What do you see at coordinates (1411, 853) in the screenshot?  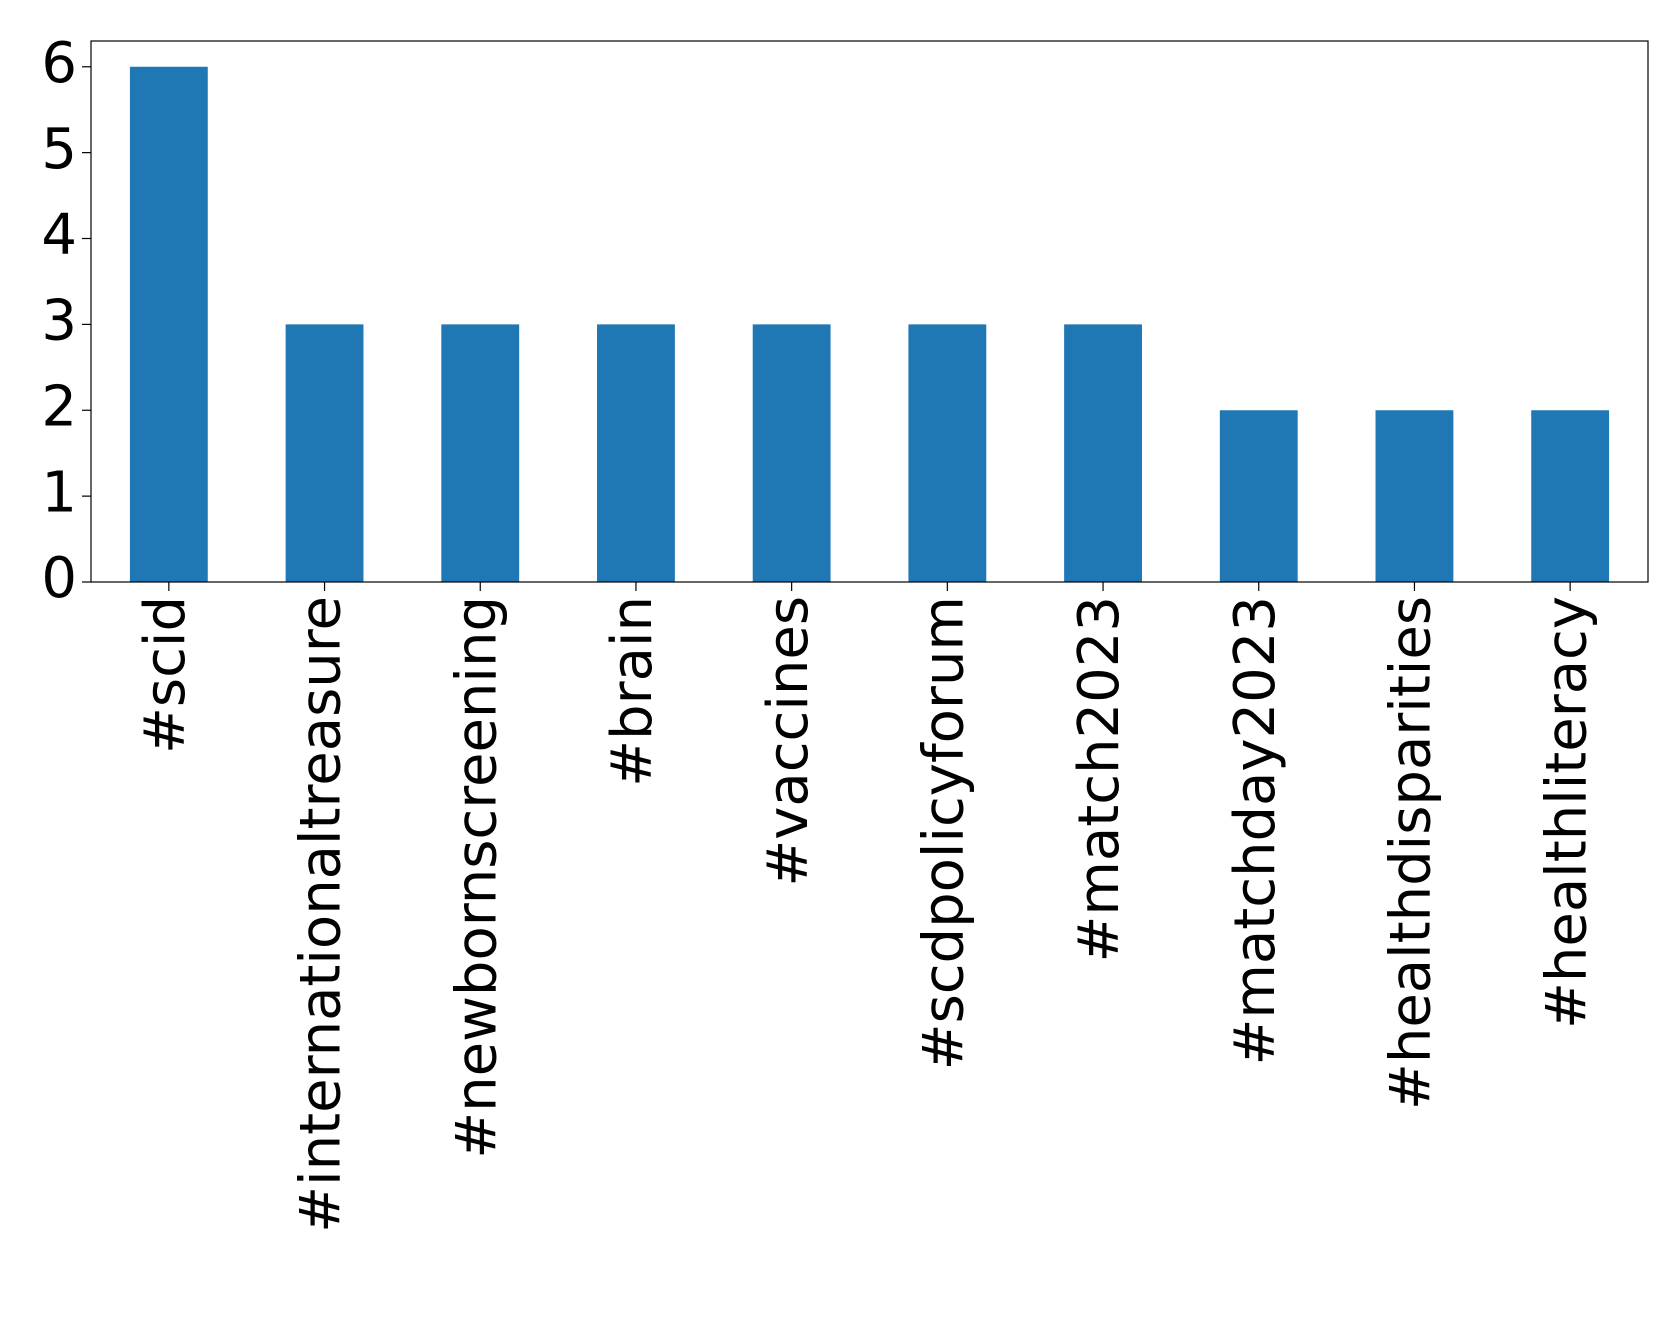 I see `x-tick-label: #healthdisparities` at bounding box center [1411, 853].